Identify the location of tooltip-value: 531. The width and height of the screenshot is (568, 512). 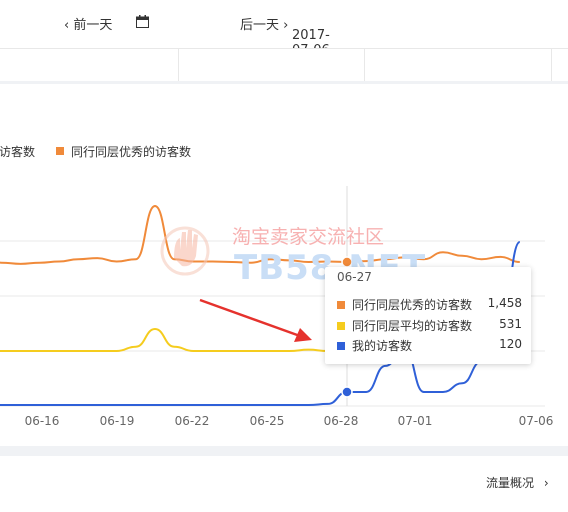
(510, 324).